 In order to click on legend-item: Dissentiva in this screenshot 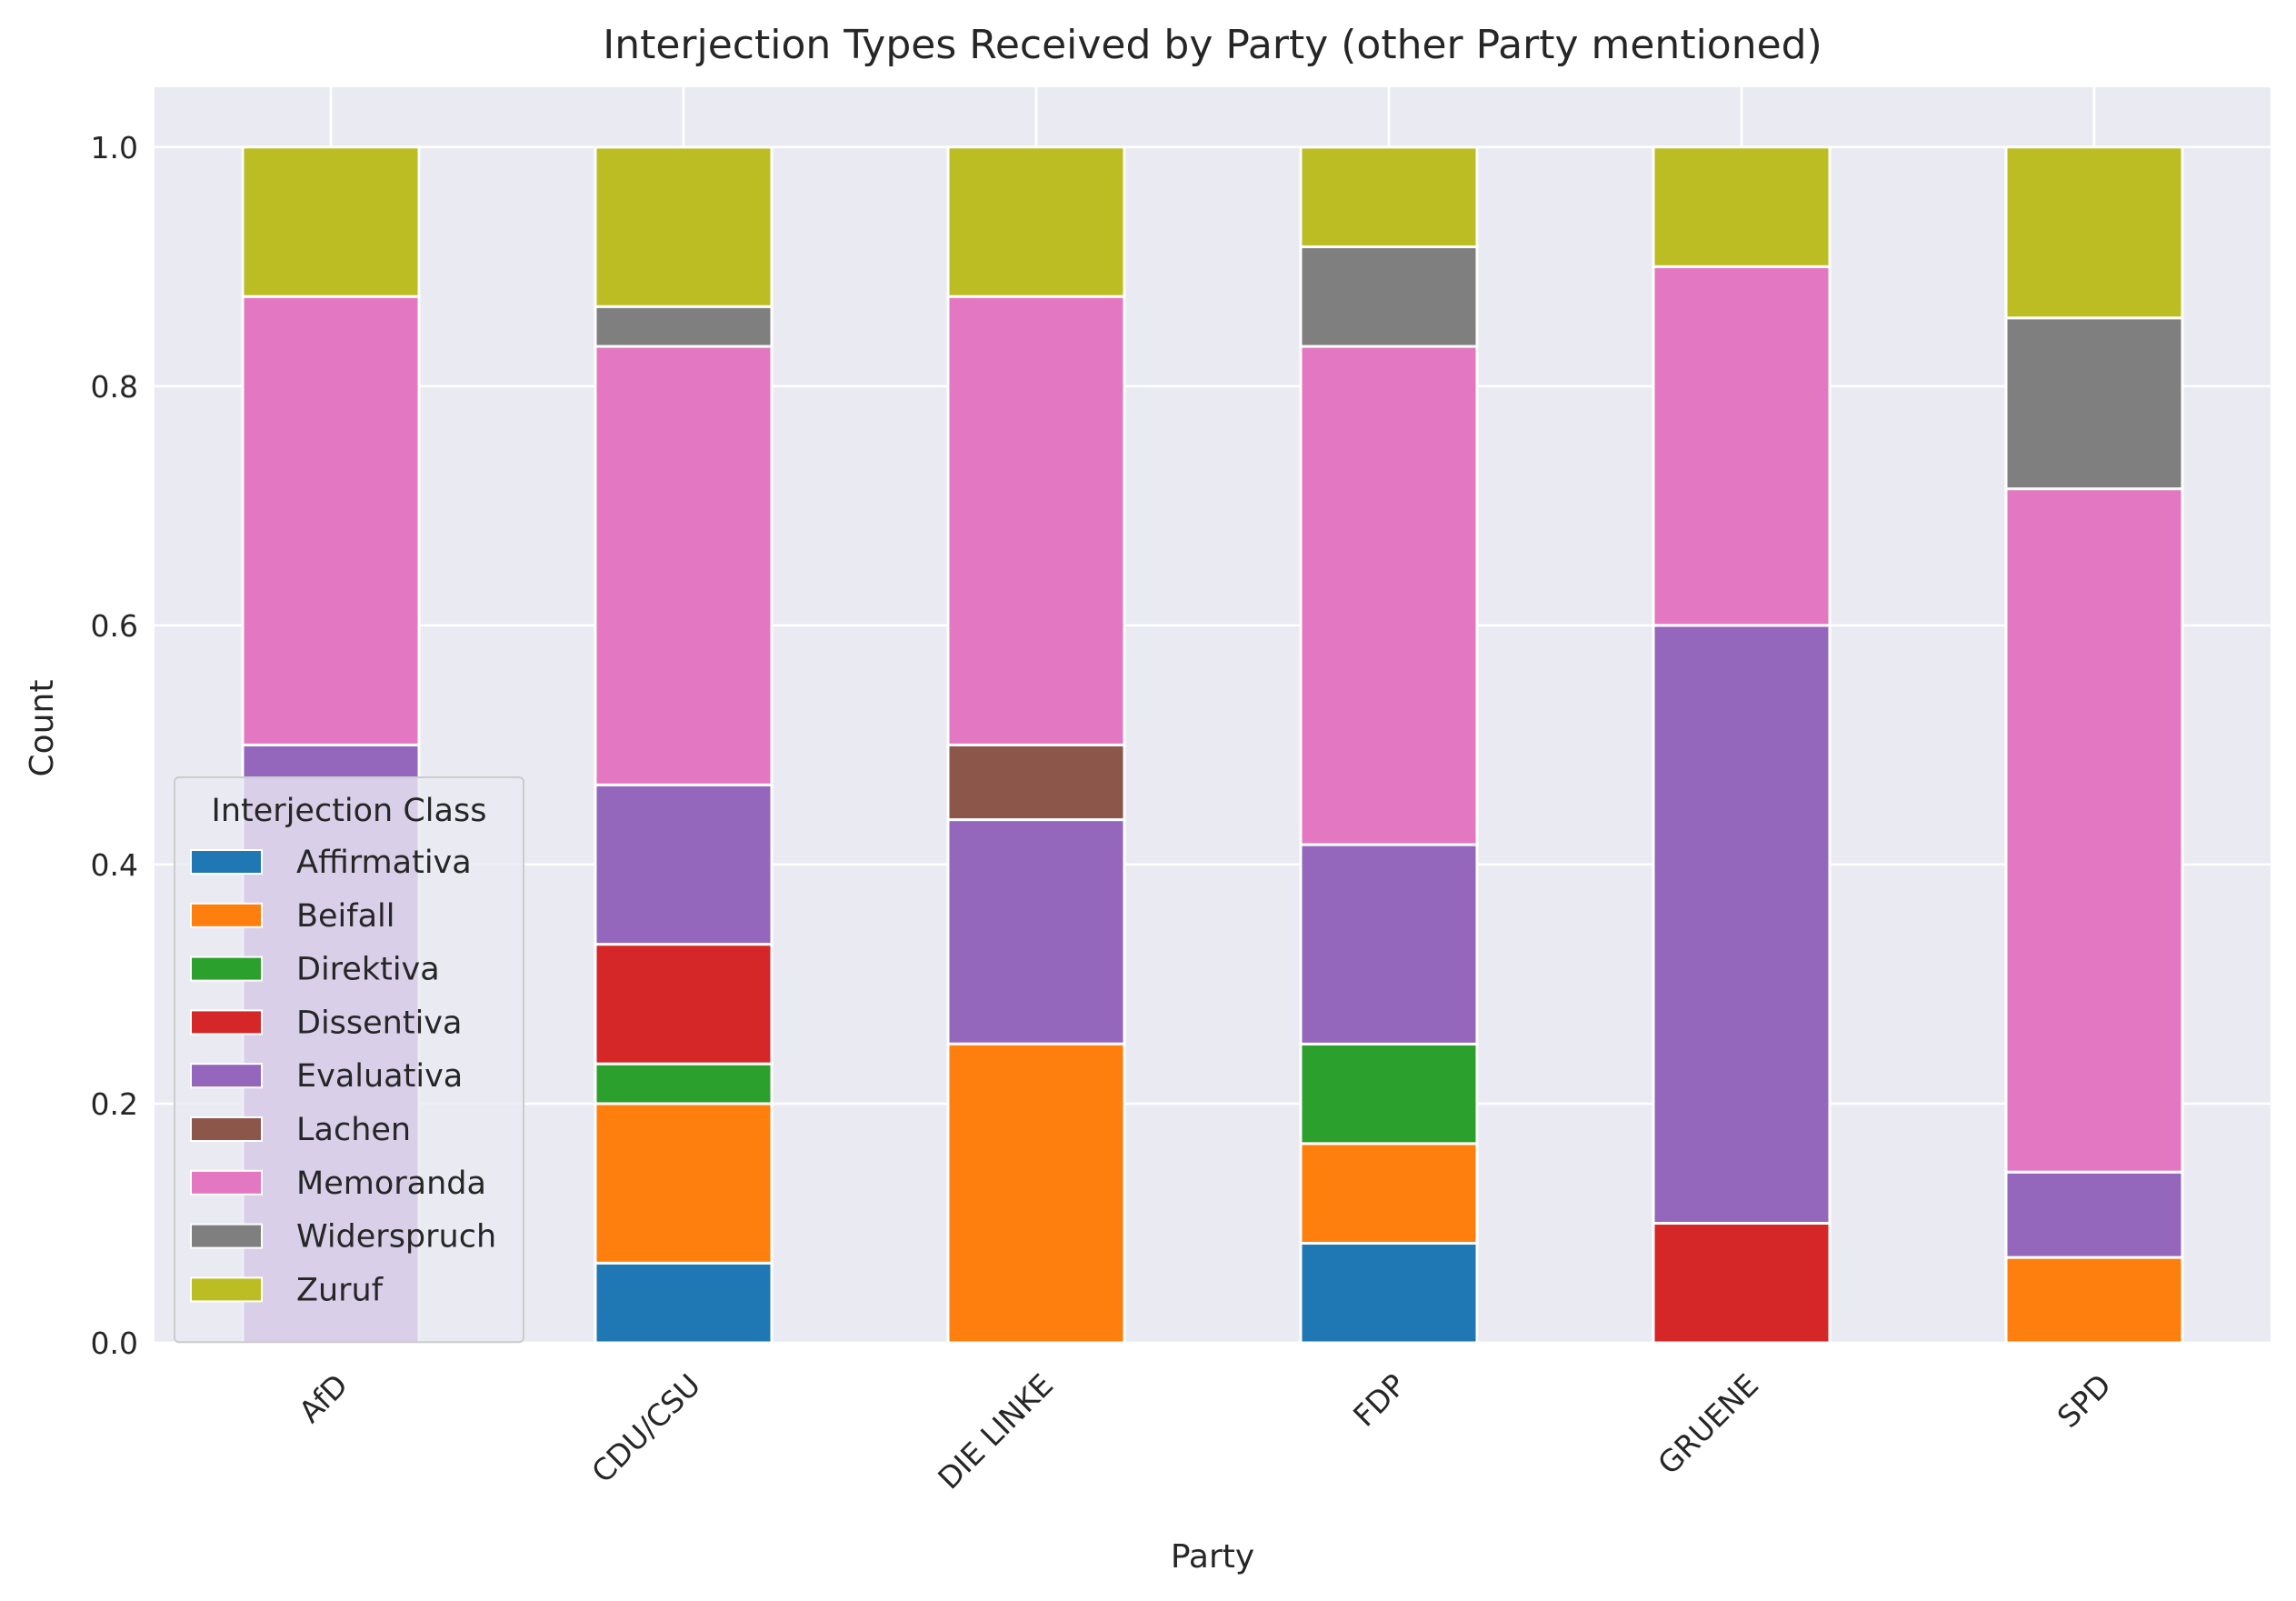, I will do `click(326, 1023)`.